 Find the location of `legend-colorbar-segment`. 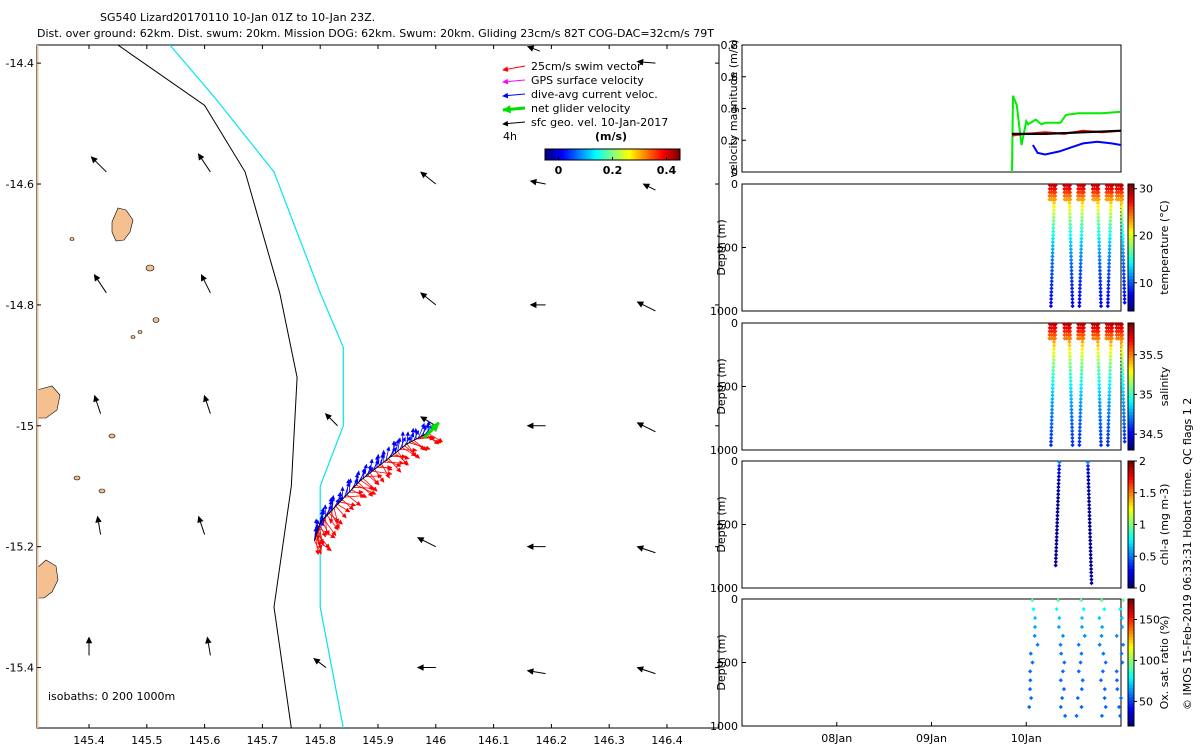

legend-colorbar-segment is located at coordinates (625, 154).